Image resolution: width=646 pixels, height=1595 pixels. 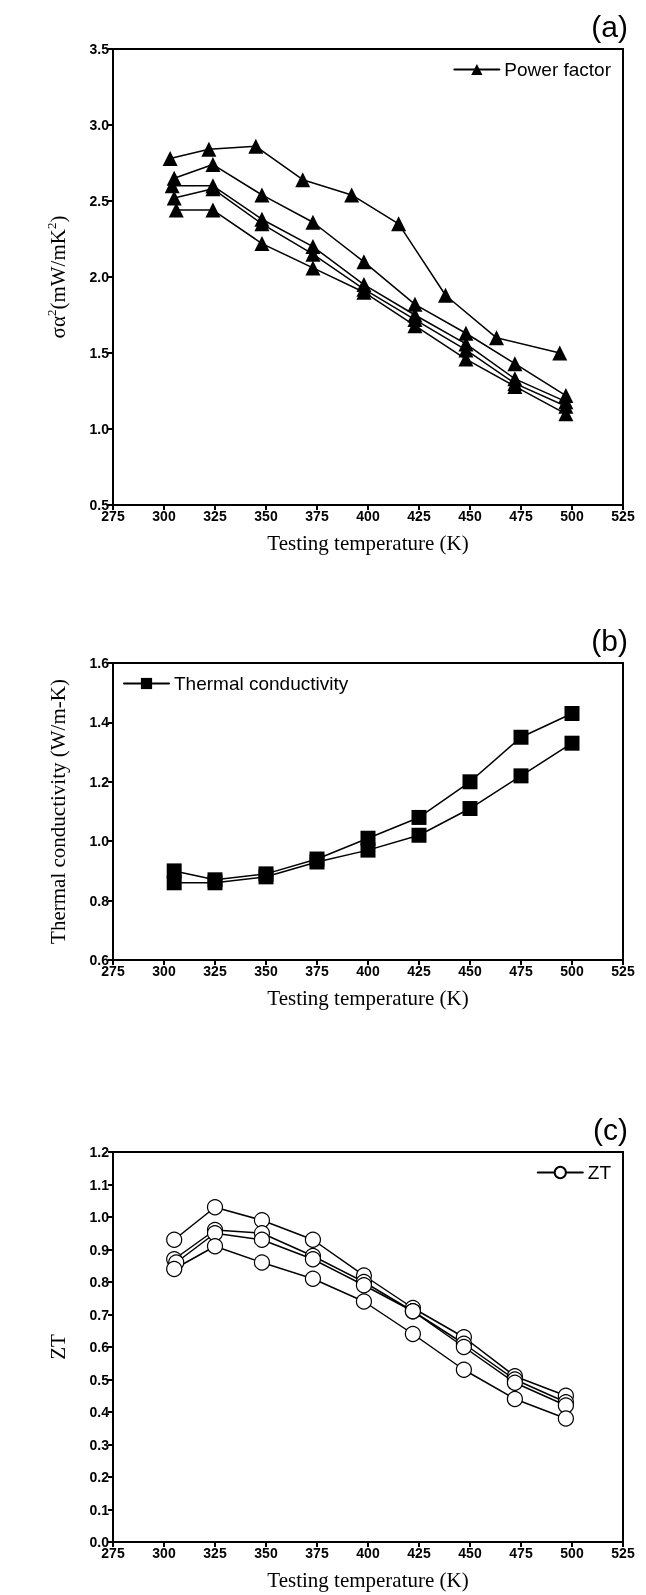 What do you see at coordinates (610, 640) in the screenshot?
I see `text: (b)` at bounding box center [610, 640].